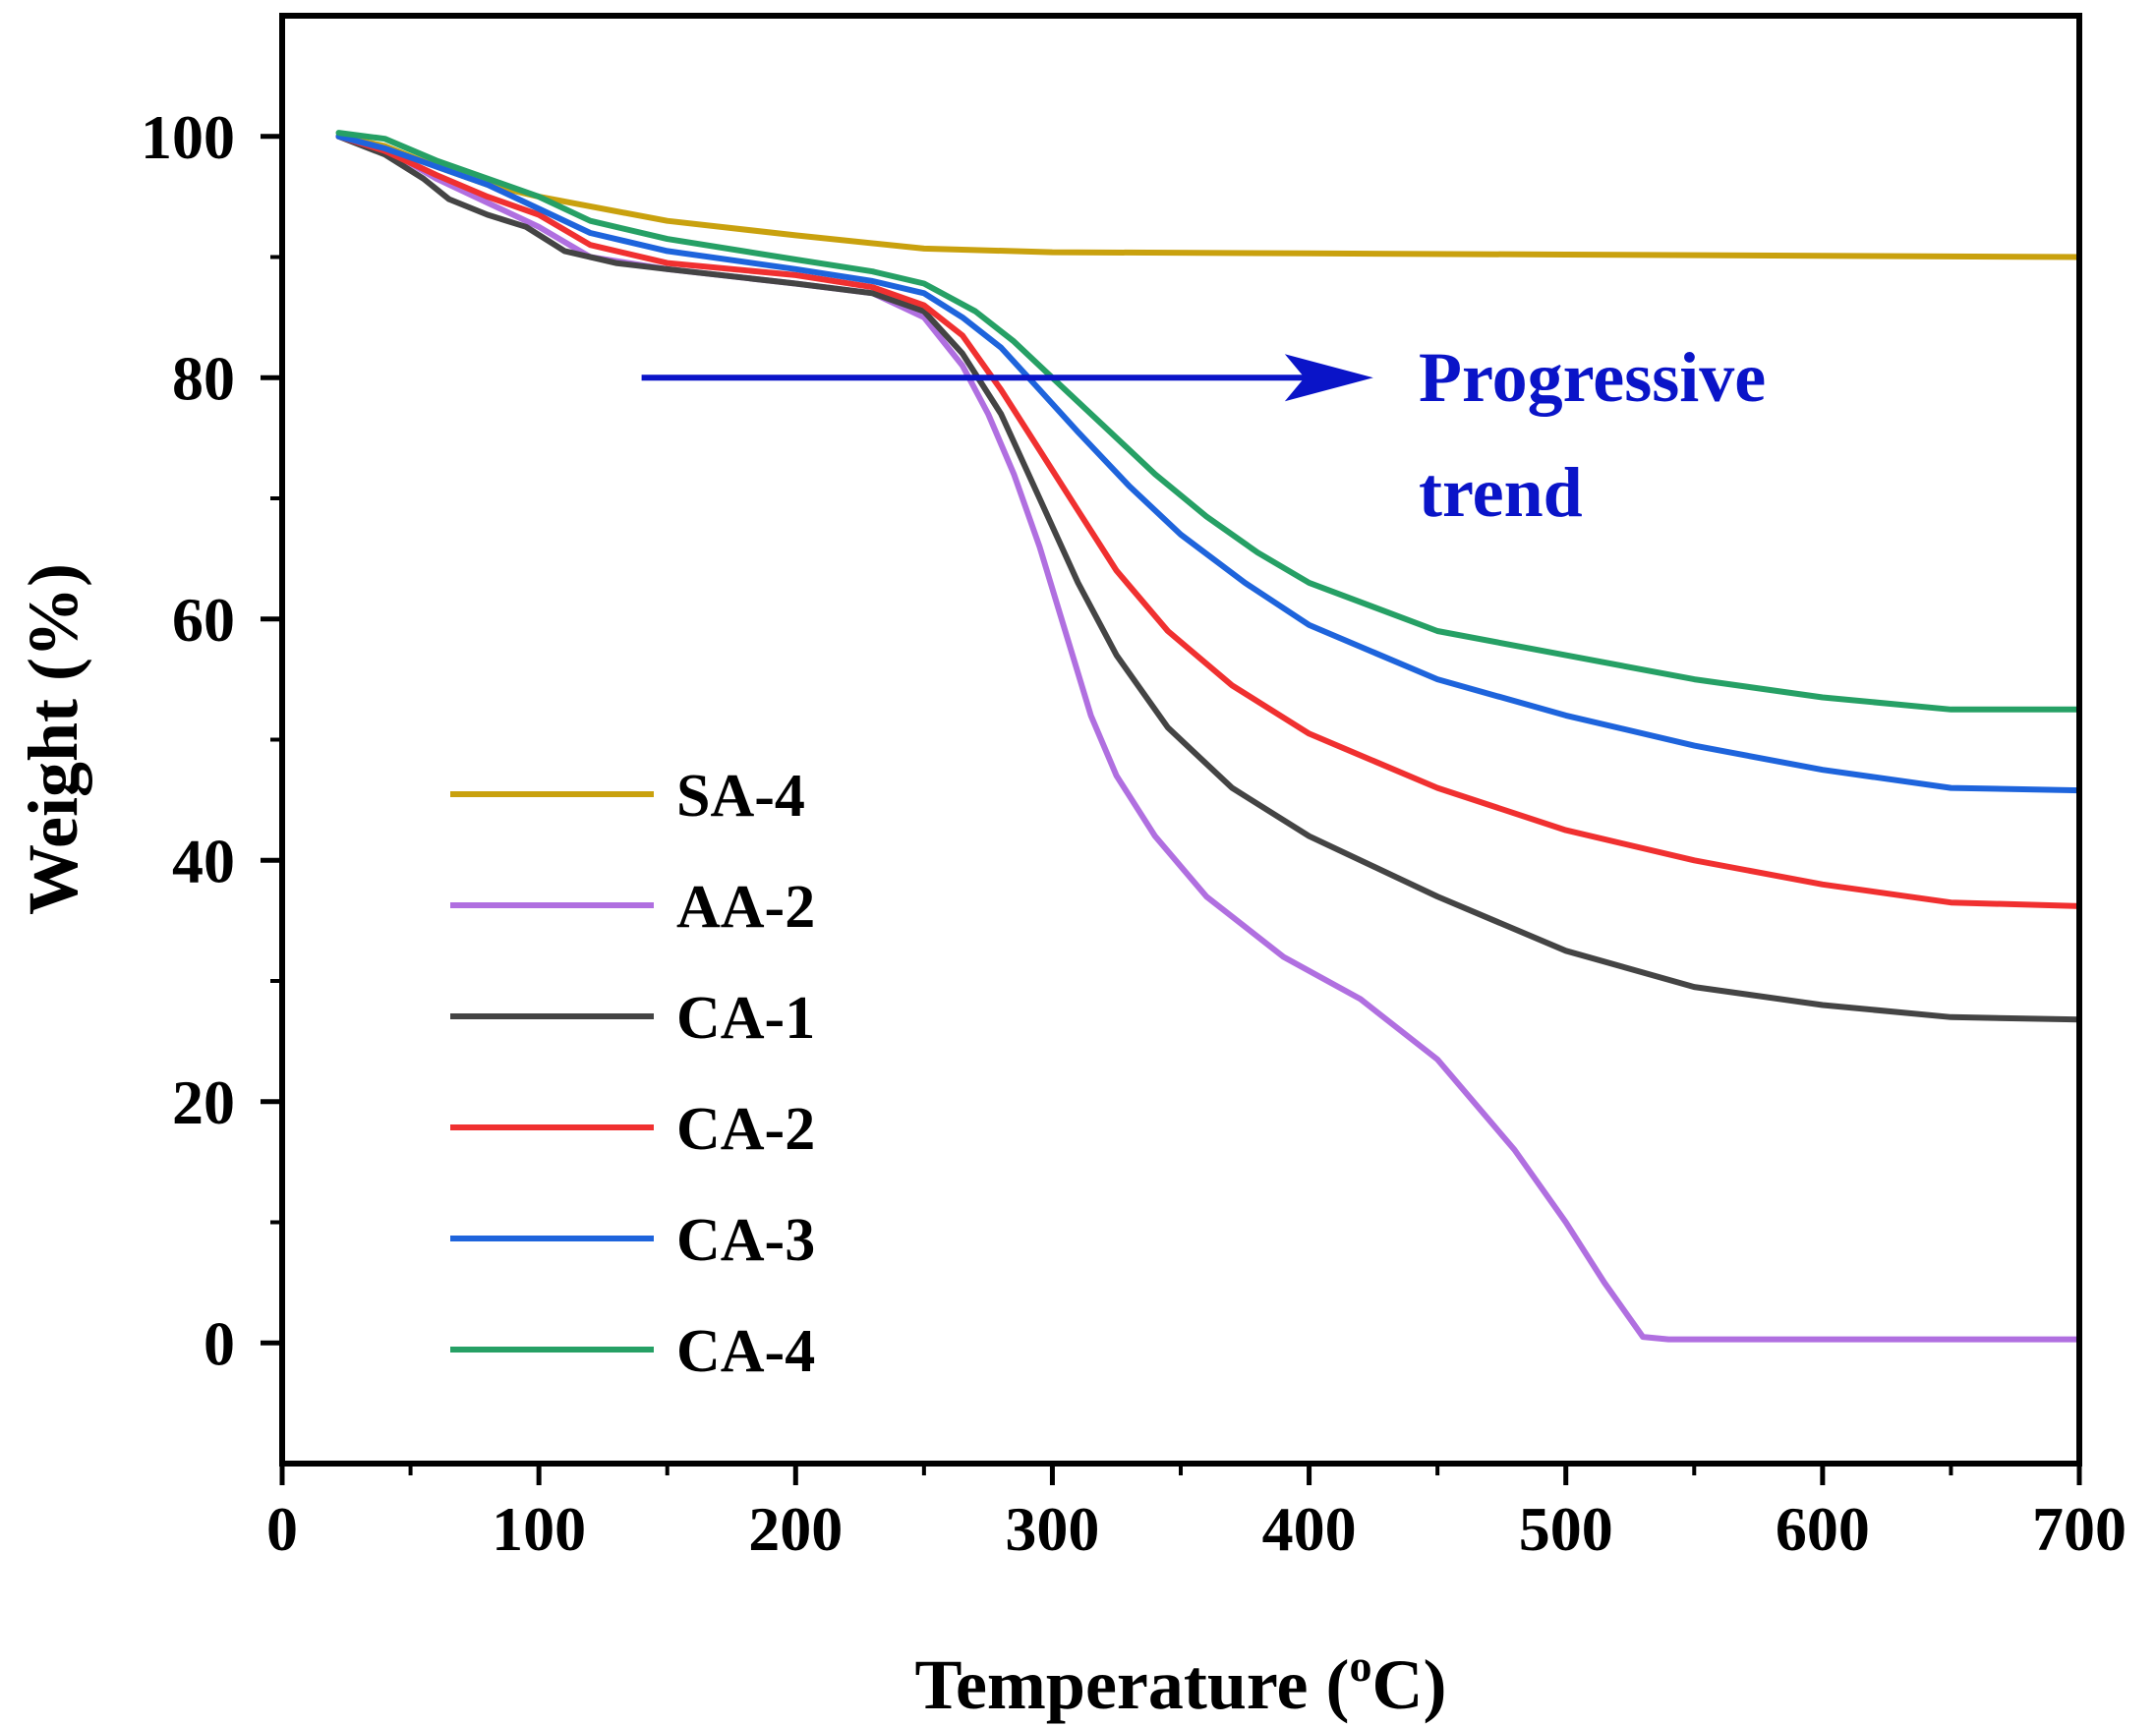 The width and height of the screenshot is (2156, 1727). Describe the element at coordinates (539, 1529) in the screenshot. I see `x-tick-label: 100` at that location.